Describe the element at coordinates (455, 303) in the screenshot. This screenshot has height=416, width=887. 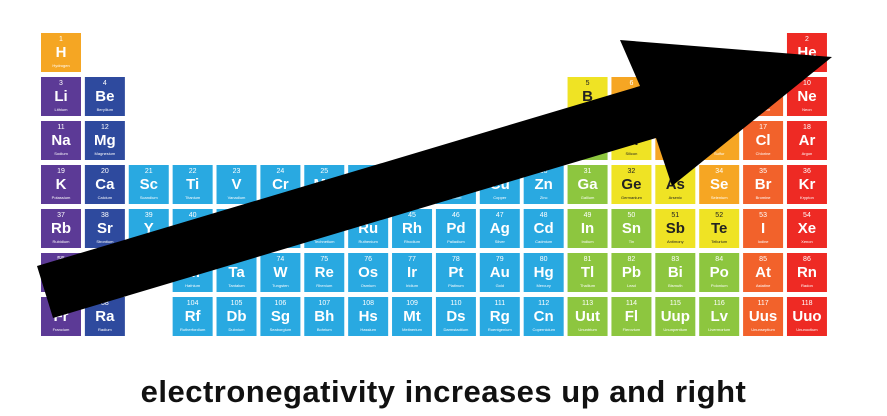
I see `atomic-number: 110` at that location.